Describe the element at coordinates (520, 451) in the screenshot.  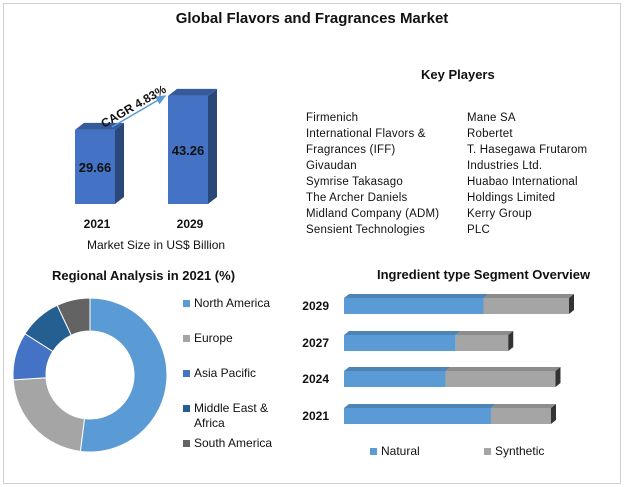
I see `legend-label: Synthetic` at that location.